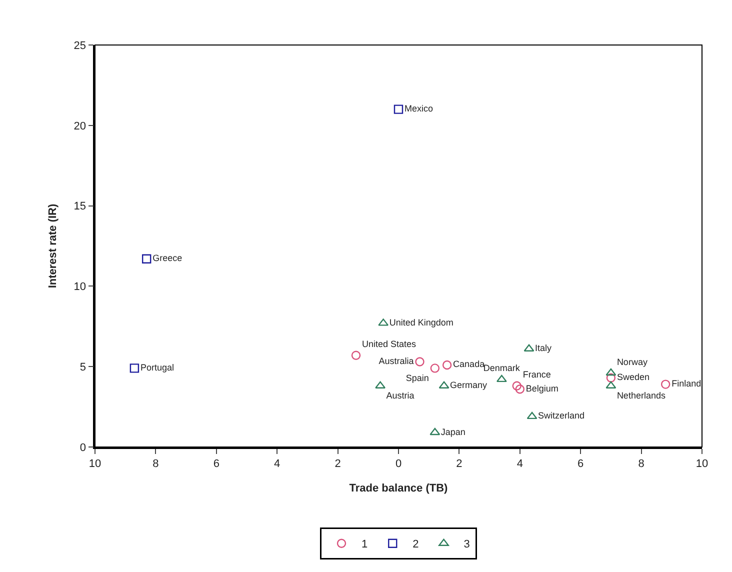 The image size is (732, 572). I want to click on data-label: Denmark, so click(501, 368).